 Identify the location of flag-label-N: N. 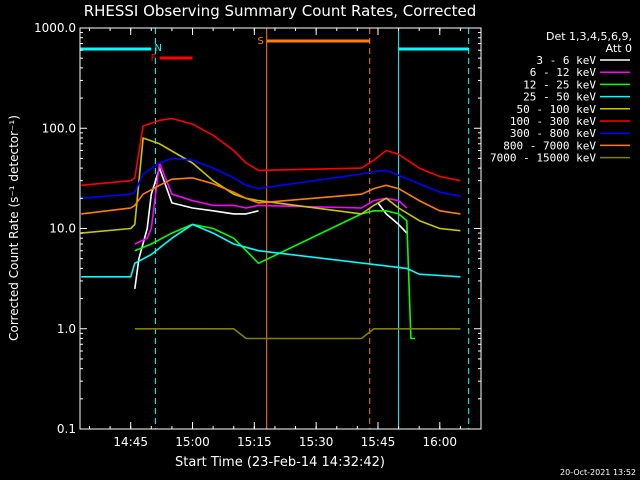
(158, 48).